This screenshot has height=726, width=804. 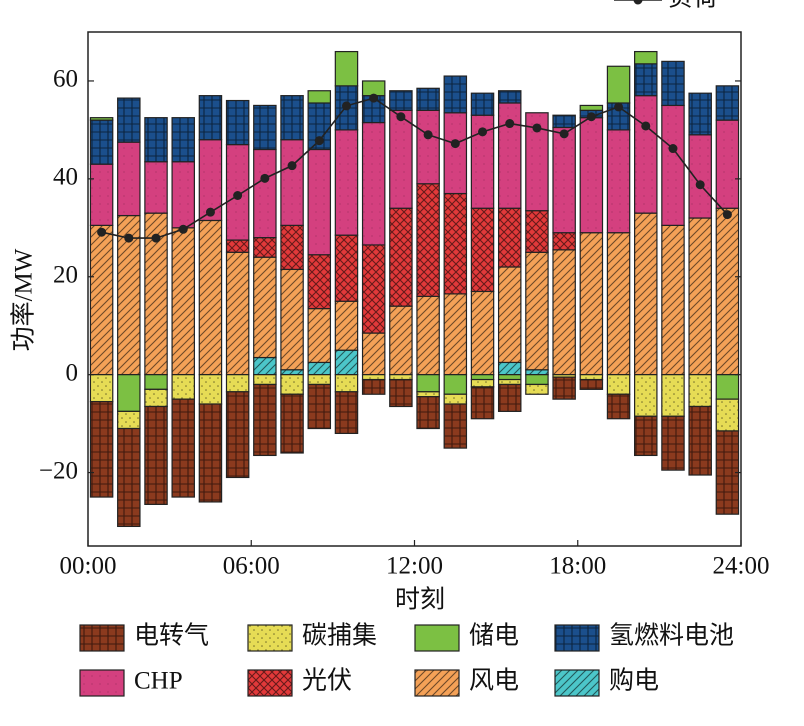 What do you see at coordinates (494, 681) in the screenshot?
I see `legend-label: 风电` at bounding box center [494, 681].